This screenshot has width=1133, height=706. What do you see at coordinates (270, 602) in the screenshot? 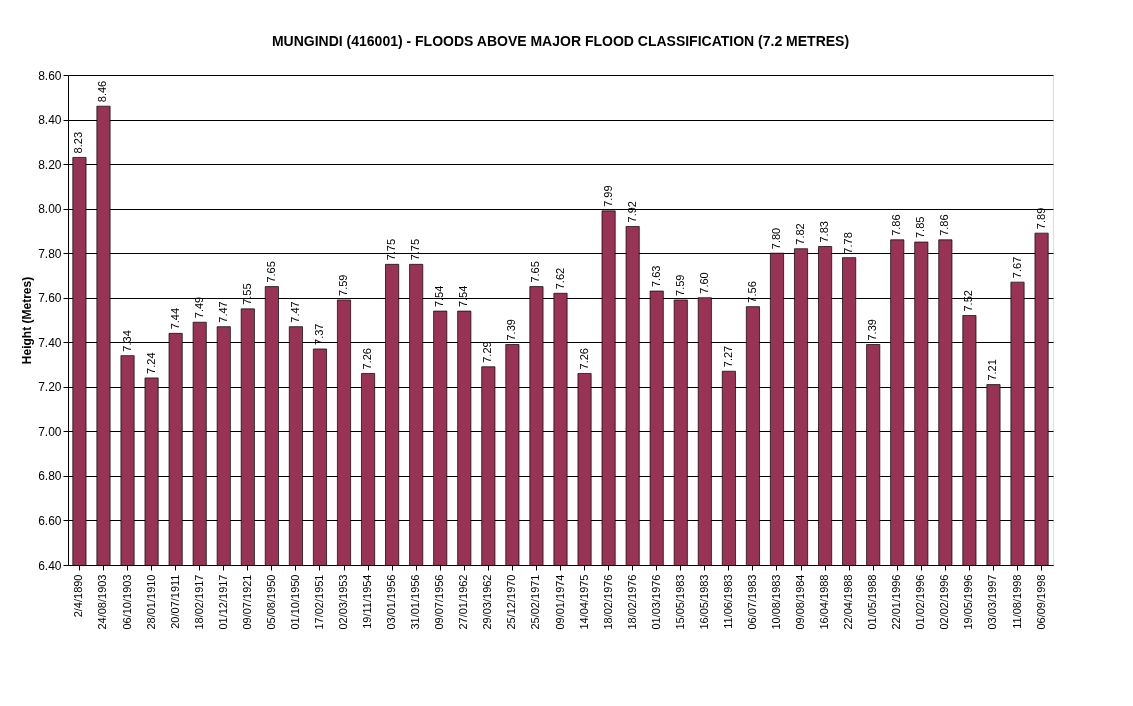
I see `x-tick-label: 05/08/1950` at bounding box center [270, 602].